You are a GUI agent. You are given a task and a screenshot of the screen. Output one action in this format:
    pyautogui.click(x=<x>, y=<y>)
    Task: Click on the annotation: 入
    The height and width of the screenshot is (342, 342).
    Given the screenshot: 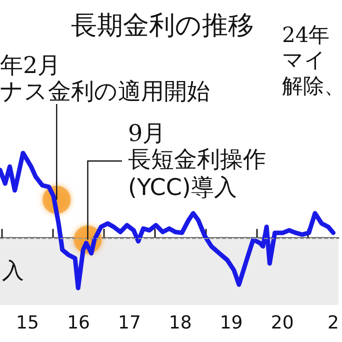 What is the action you would take?
    pyautogui.click(x=13, y=271)
    